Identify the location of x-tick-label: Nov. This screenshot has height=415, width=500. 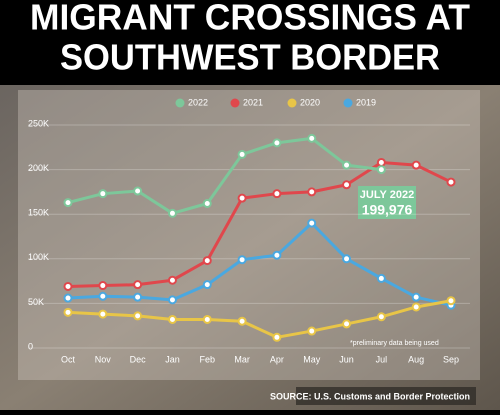
(103, 359).